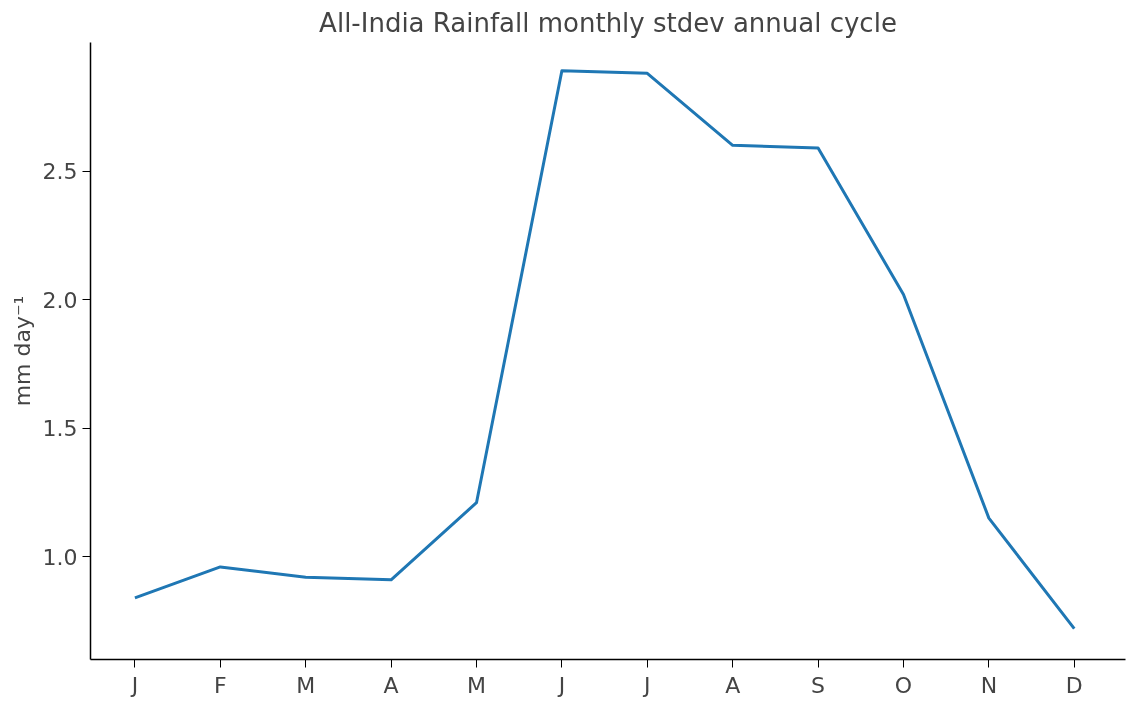  What do you see at coordinates (818, 685) in the screenshot?
I see `x-tick-label: S` at bounding box center [818, 685].